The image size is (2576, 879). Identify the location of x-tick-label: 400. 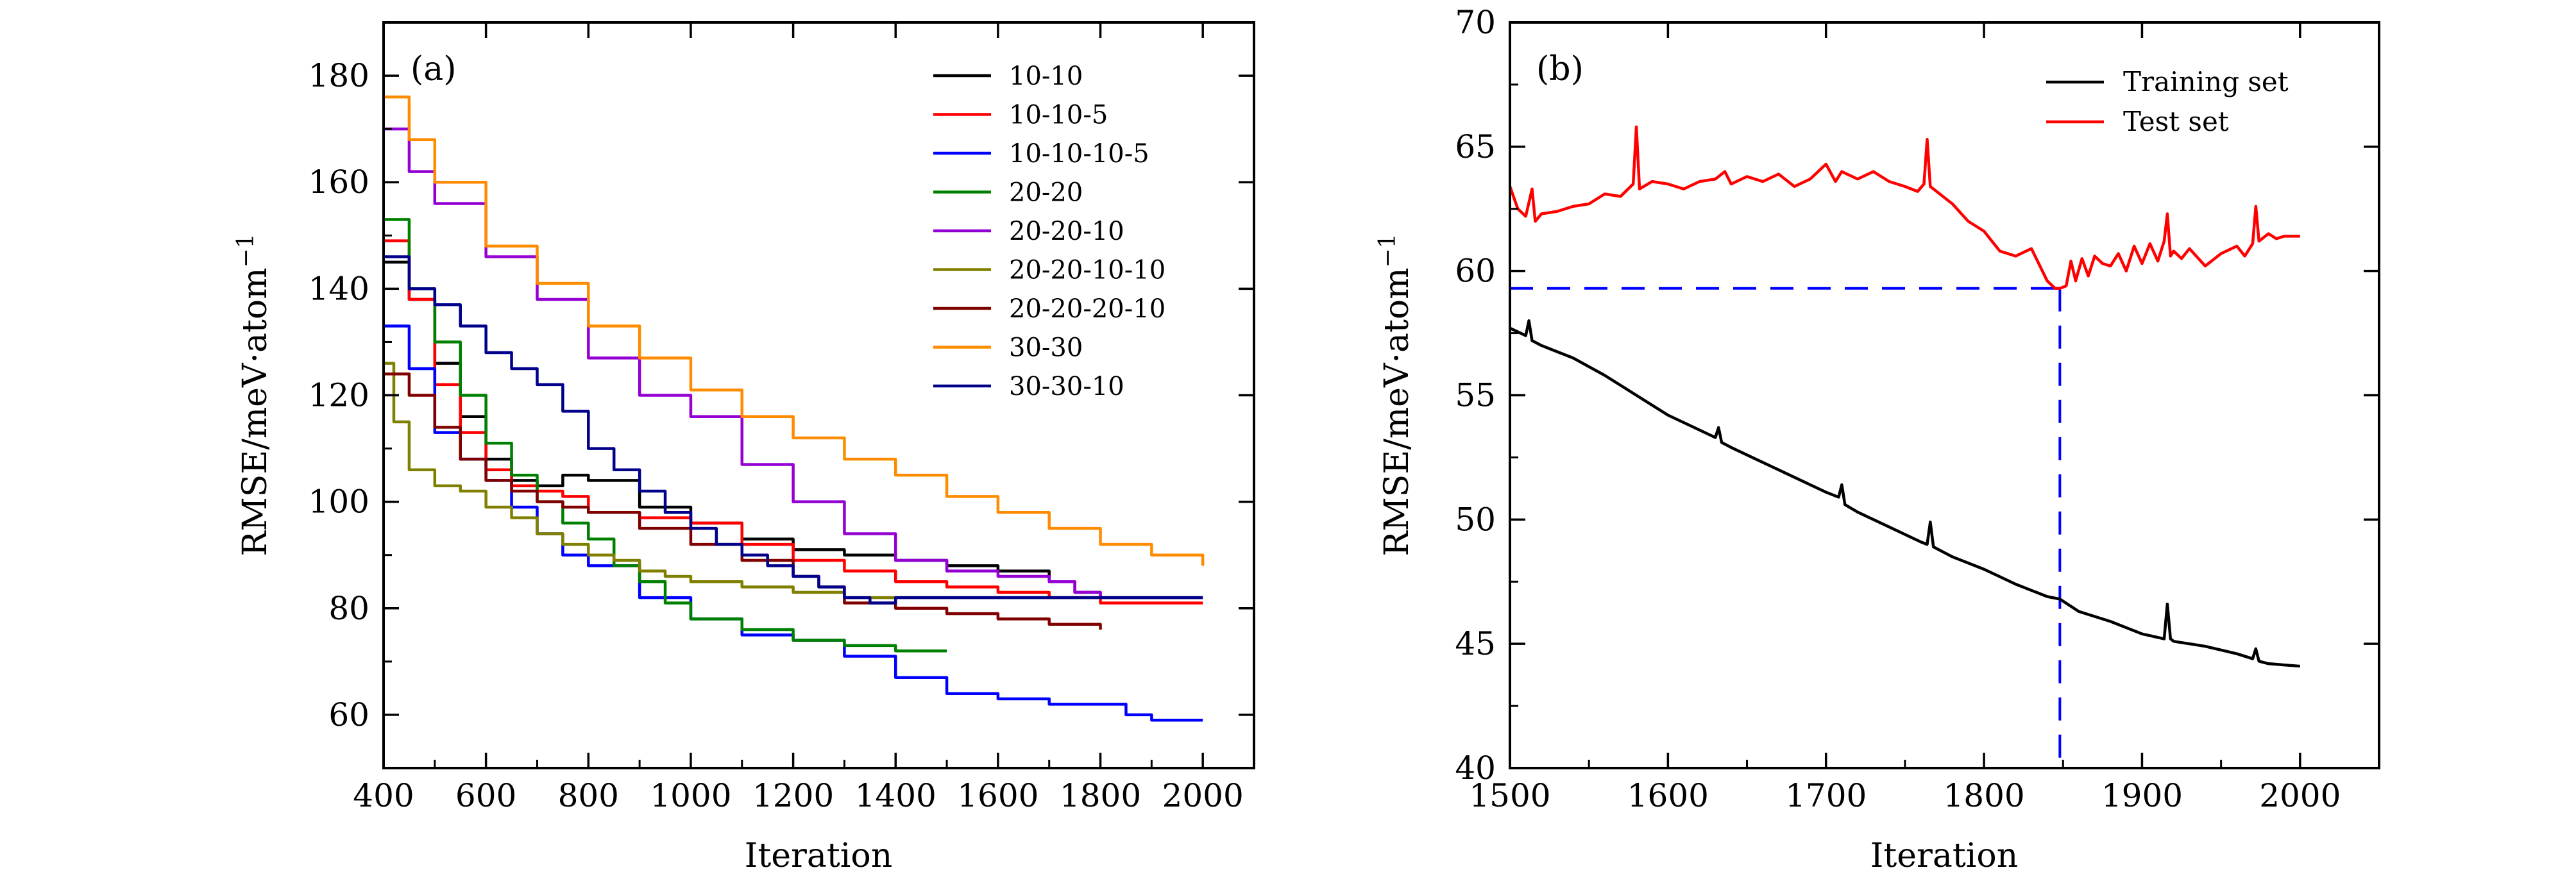
(383, 795).